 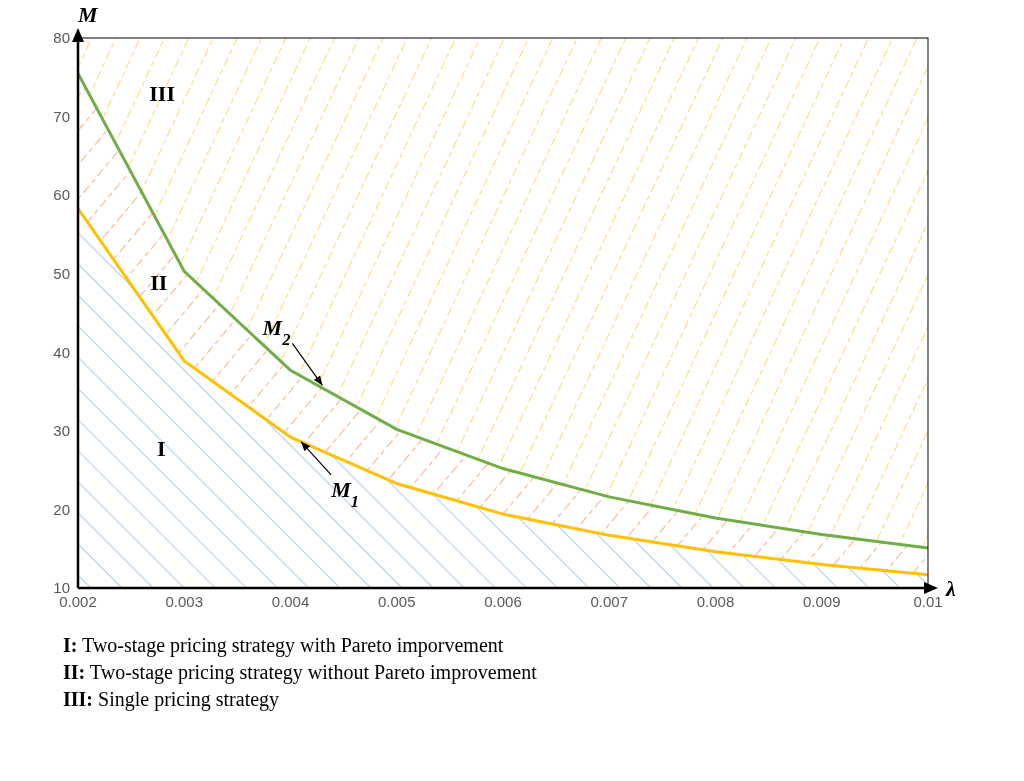 What do you see at coordinates (61, 274) in the screenshot?
I see `y-tick-label: 50` at bounding box center [61, 274].